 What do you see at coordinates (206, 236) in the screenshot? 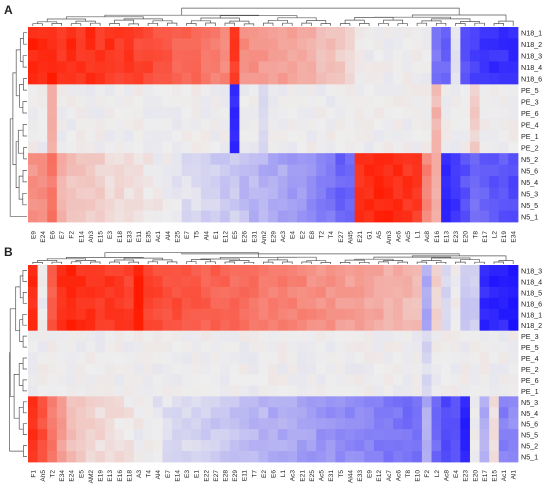
I see `column-label: Al4` at bounding box center [206, 236].